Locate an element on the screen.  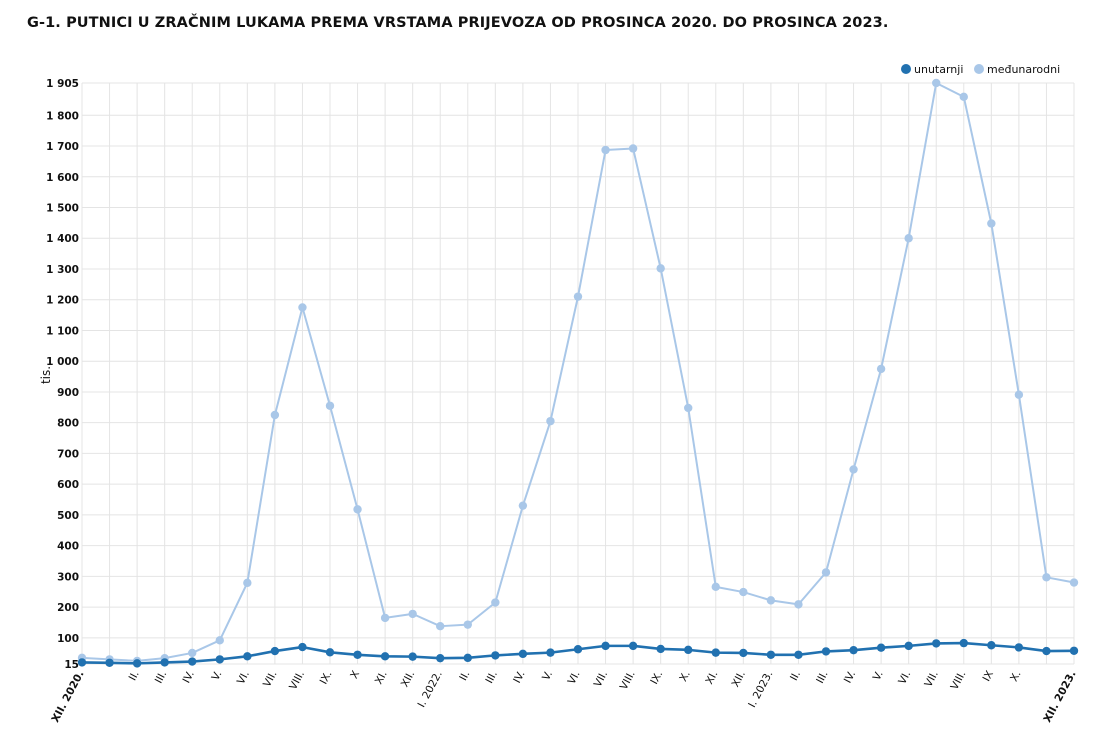
y-tick-label: 1 400 is located at coordinates (62, 239).